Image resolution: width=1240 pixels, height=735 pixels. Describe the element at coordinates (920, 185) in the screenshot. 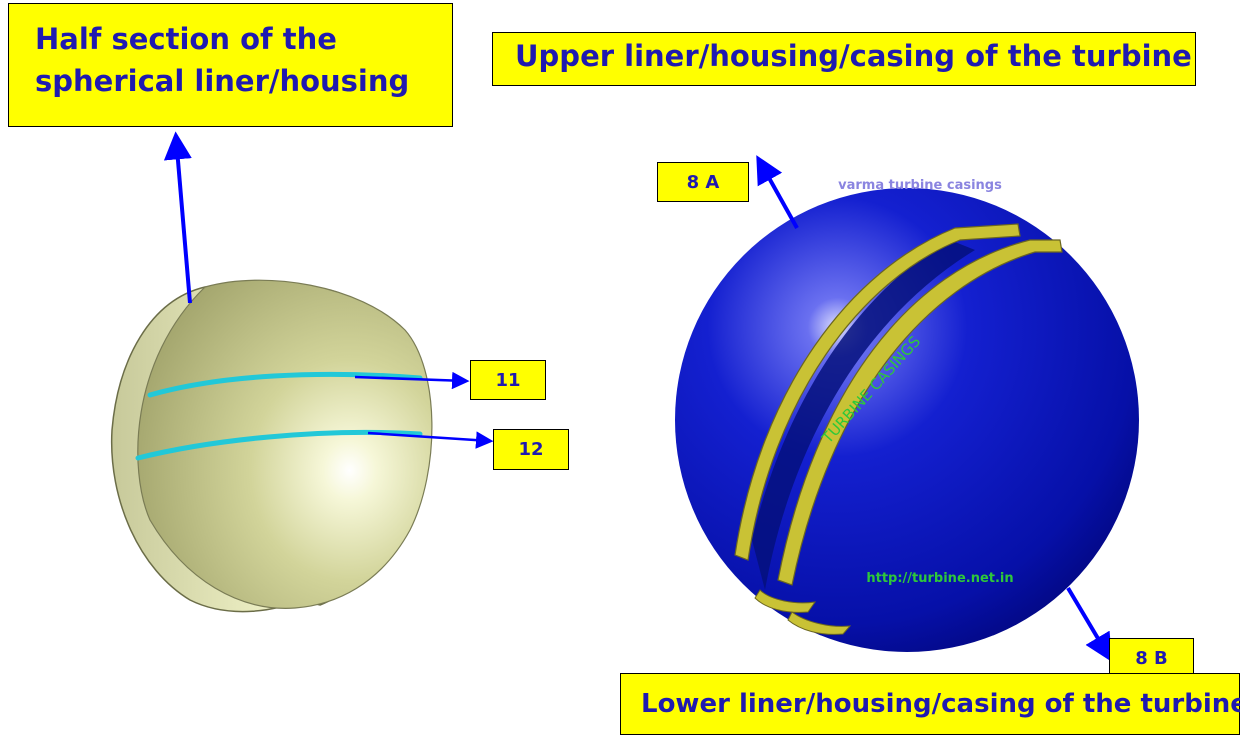

I see `model-header-text: varma turbine casings` at that location.